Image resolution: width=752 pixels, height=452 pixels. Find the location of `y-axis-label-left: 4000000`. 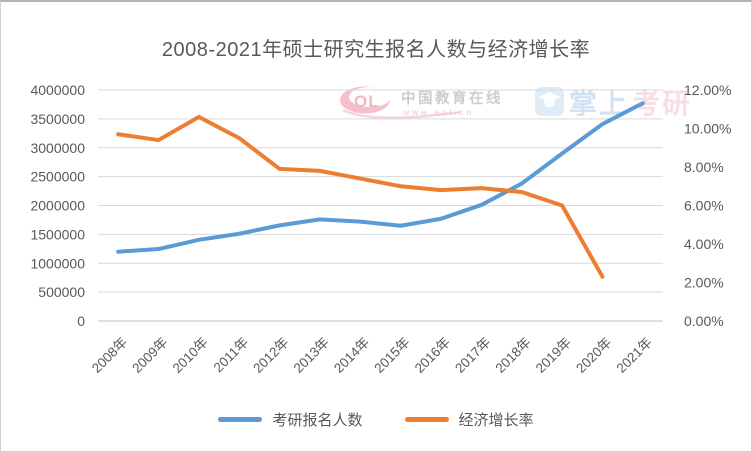

y-axis-label-left: 4000000 is located at coordinates (57, 90).